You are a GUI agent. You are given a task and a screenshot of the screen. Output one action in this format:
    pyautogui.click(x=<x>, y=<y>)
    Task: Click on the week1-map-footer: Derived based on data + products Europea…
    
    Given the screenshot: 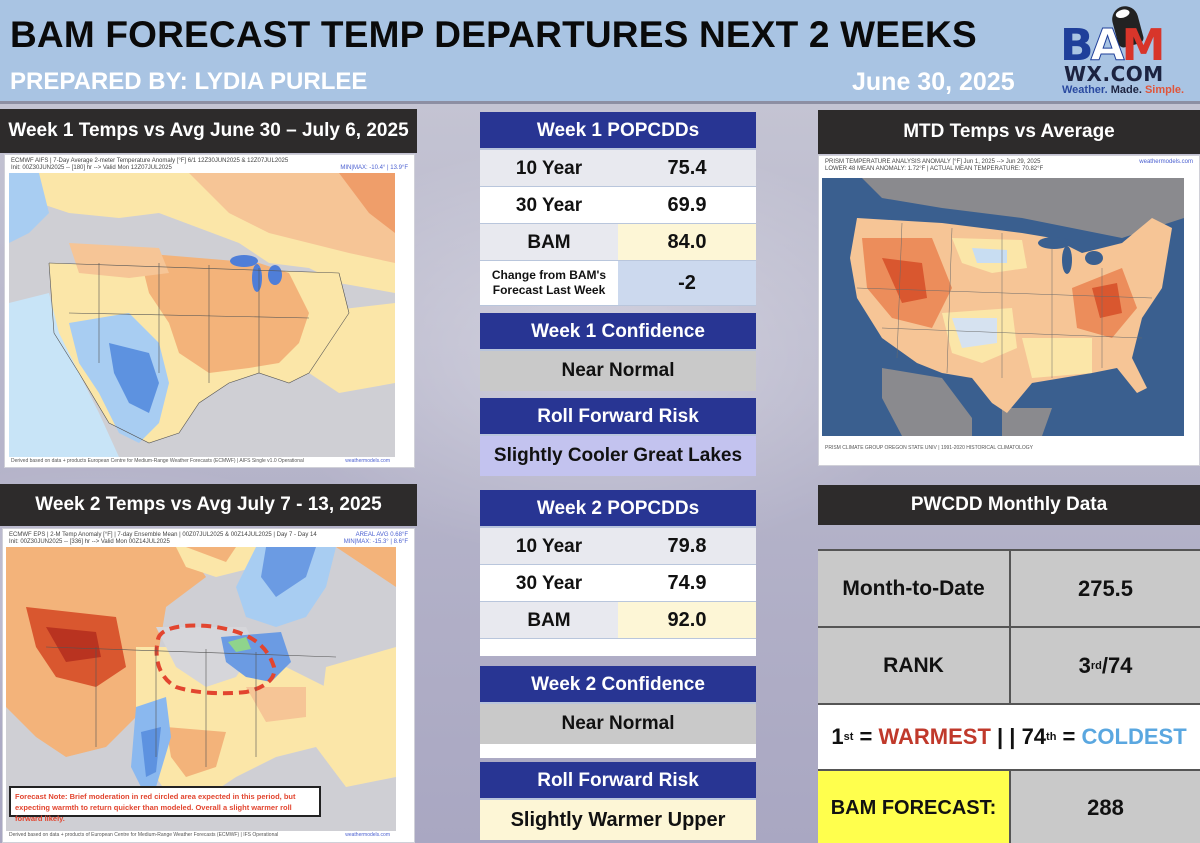 What is the action you would take?
    pyautogui.click(x=209, y=461)
    